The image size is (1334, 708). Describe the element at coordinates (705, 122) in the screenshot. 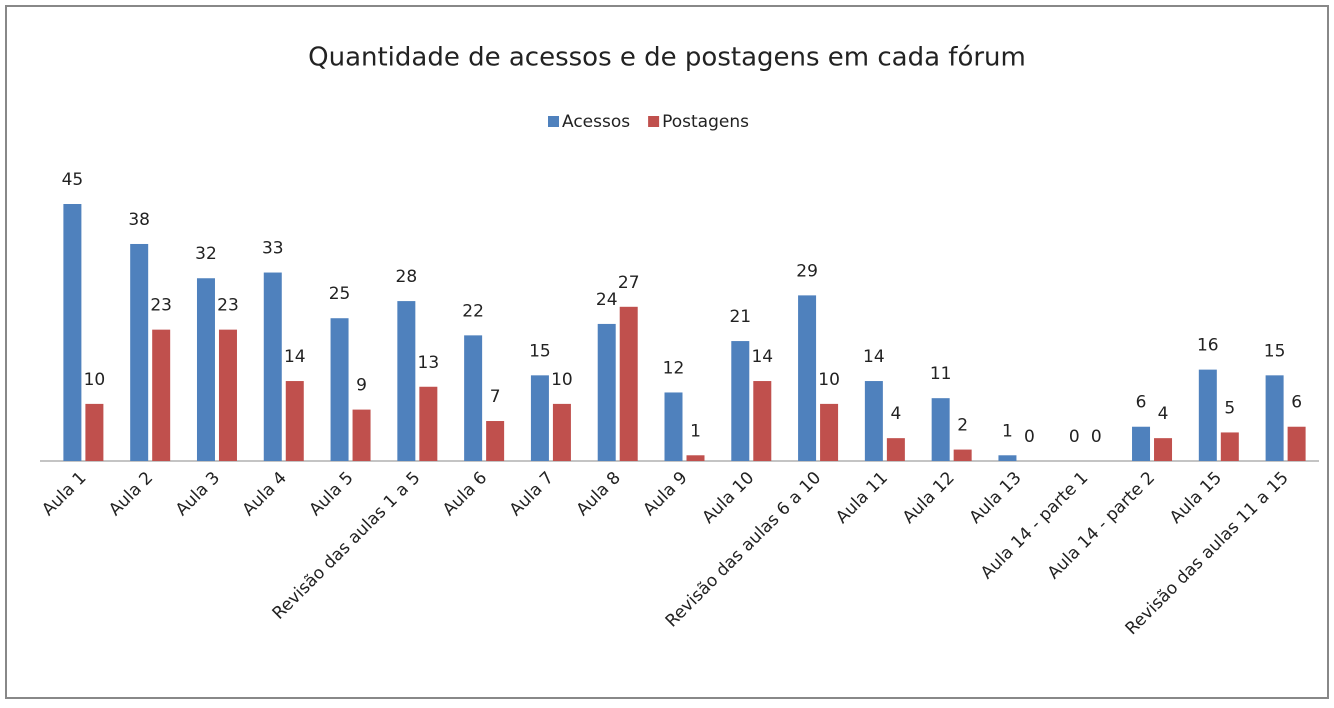

I see `legend-label: Postagens` at that location.